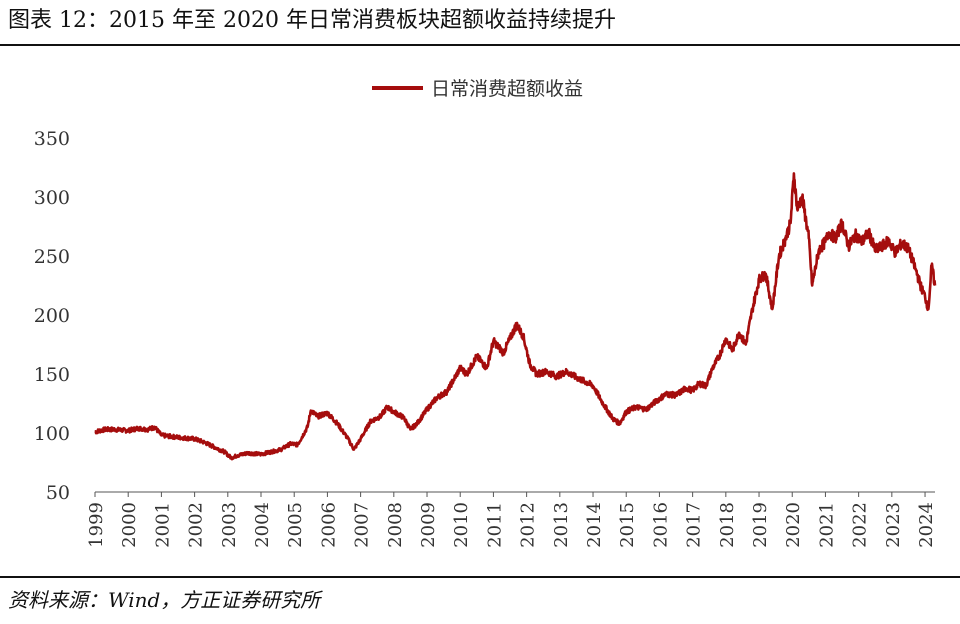  I want to click on figure-title: 图表 12：2015 年至 2020 年日常消费板块超额收益持续提升, so click(312, 20).